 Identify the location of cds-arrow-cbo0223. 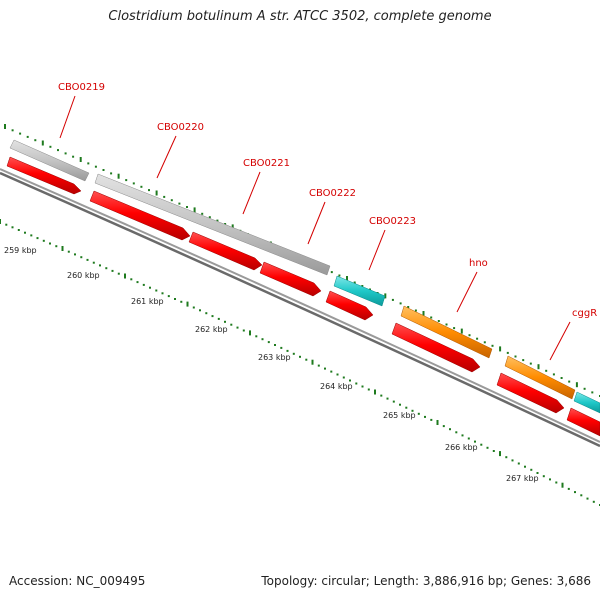
(349, 305).